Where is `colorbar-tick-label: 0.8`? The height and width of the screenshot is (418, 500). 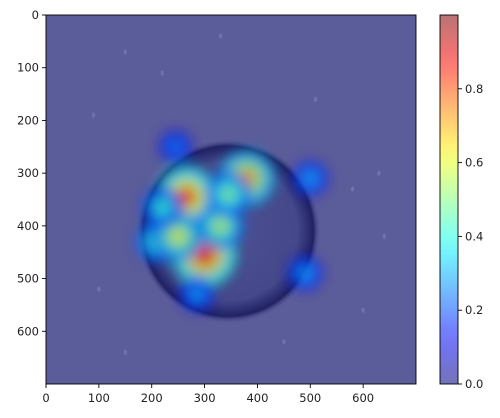
colorbar-tick-label: 0.8 is located at coordinates (474, 89).